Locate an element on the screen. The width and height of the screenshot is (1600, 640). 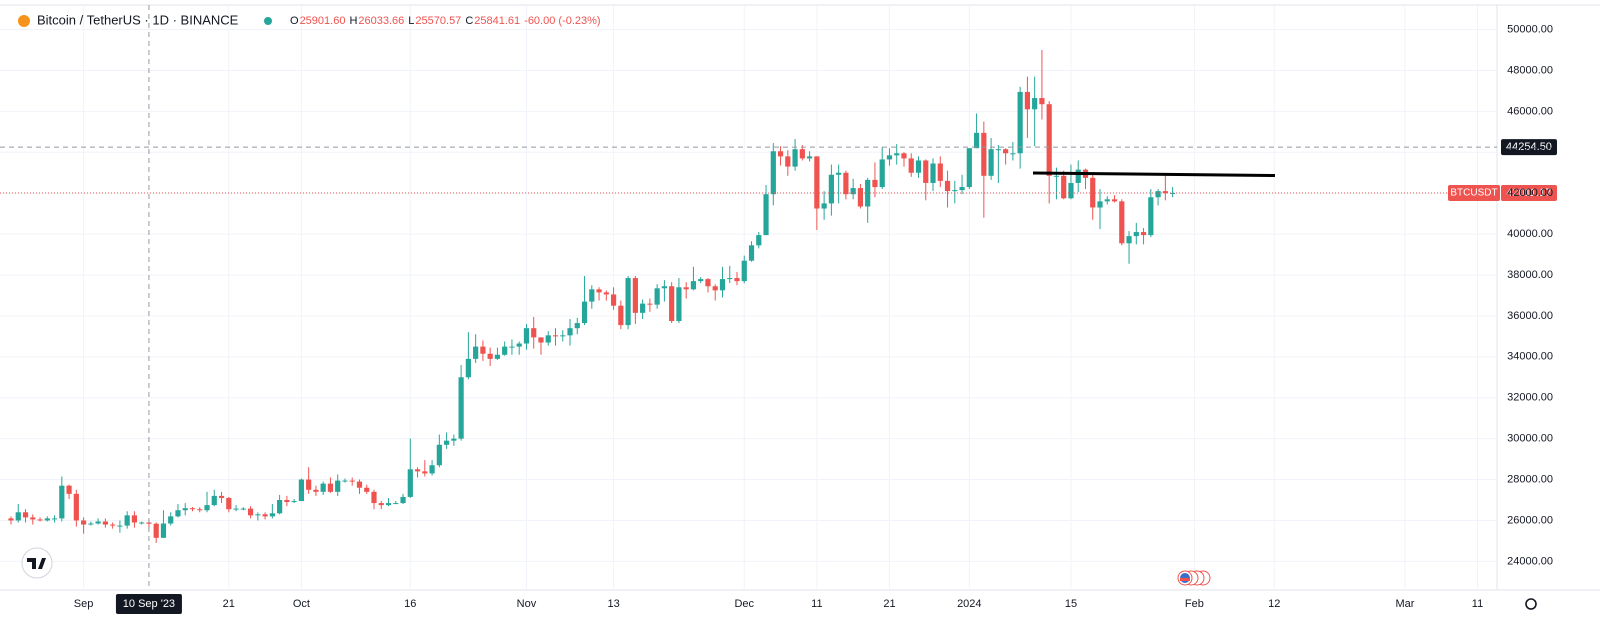
ohlc-key: C is located at coordinates (469, 21).